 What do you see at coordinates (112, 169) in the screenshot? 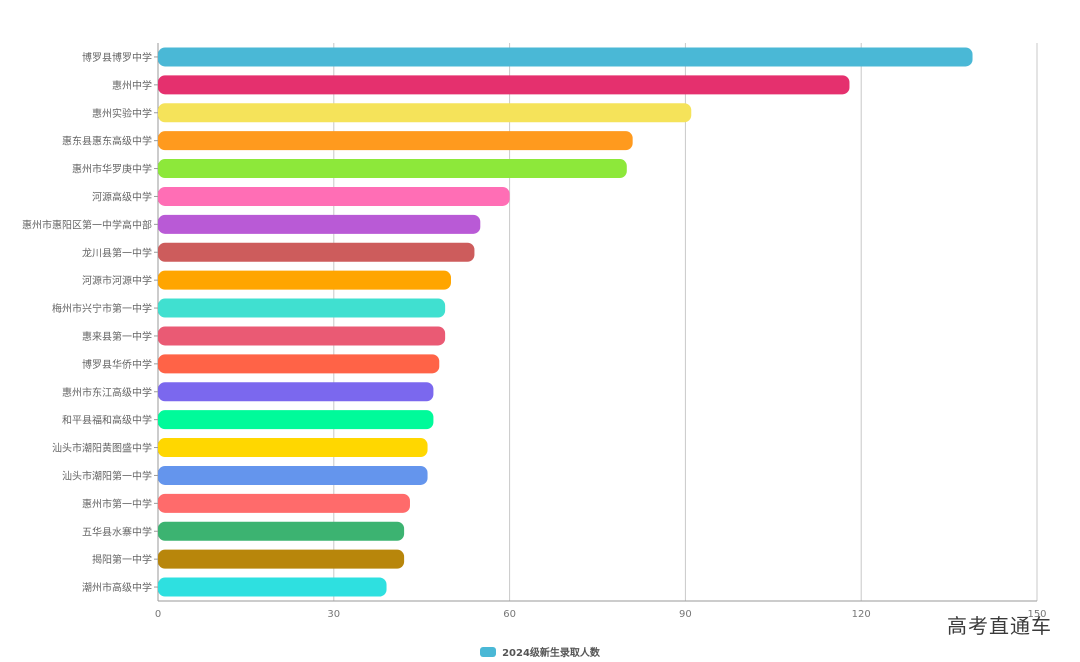
I see `category-label: 惠州市华罗庚中学` at bounding box center [112, 169].